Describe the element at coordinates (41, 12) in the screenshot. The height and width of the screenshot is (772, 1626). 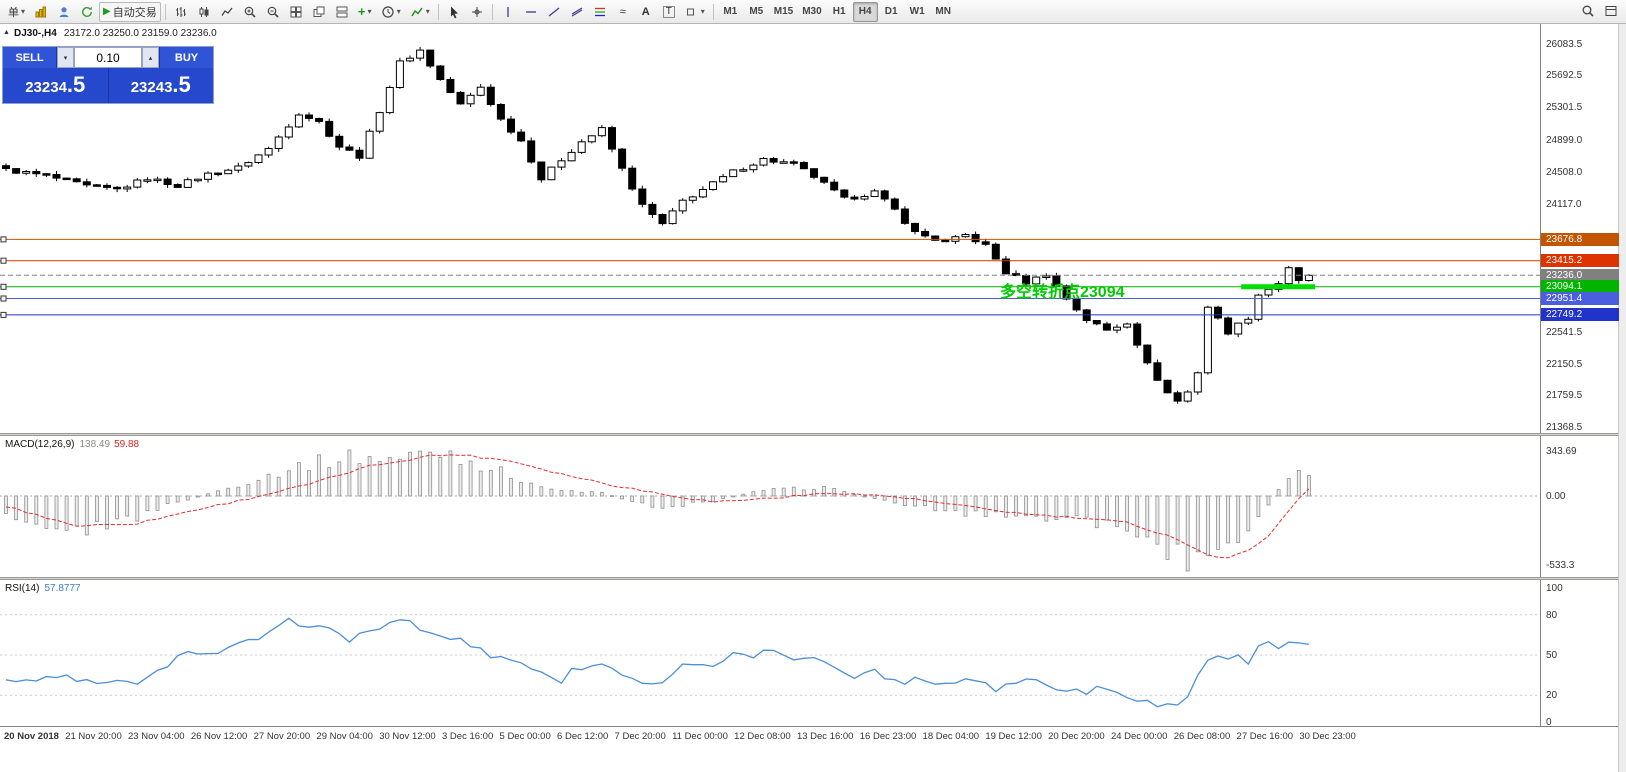
I see `charts-window-button` at that location.